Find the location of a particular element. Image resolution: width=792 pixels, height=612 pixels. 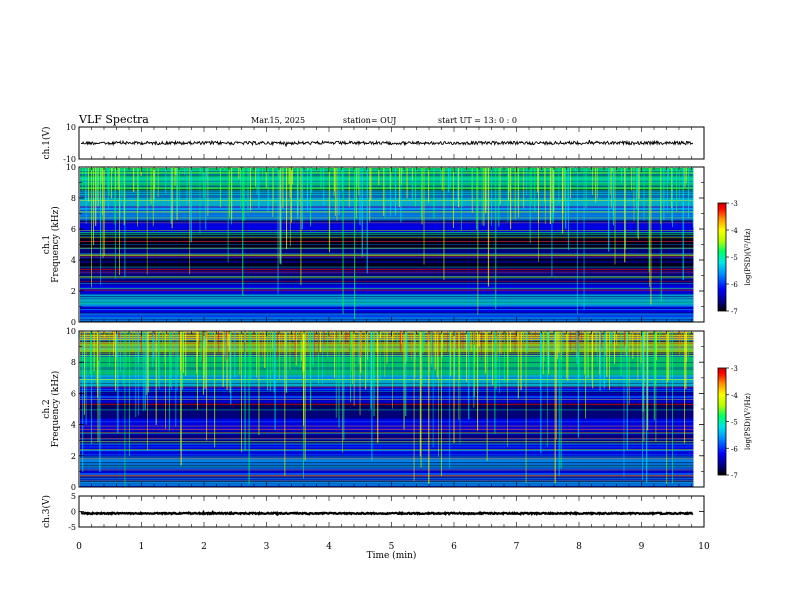

ch2-colorbar: -3 -4 -5 -6 -7 log(PSD)(V²/Hz) is located at coordinates (734, 422).